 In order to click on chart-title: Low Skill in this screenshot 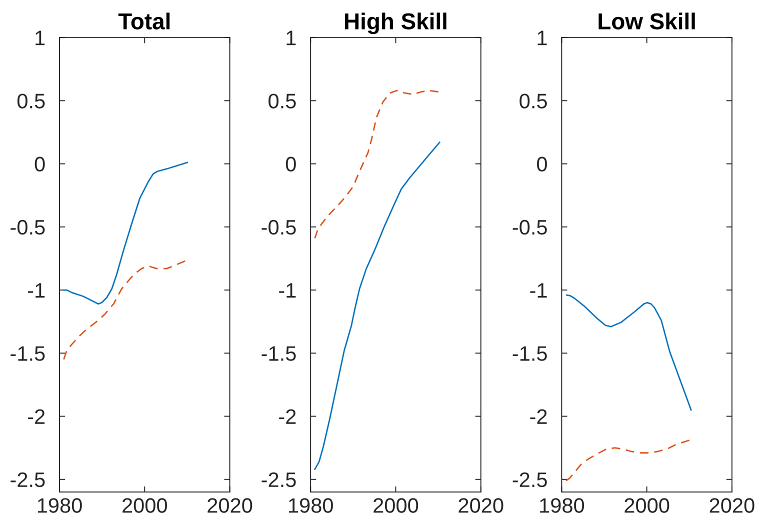, I will do `click(646, 21)`.